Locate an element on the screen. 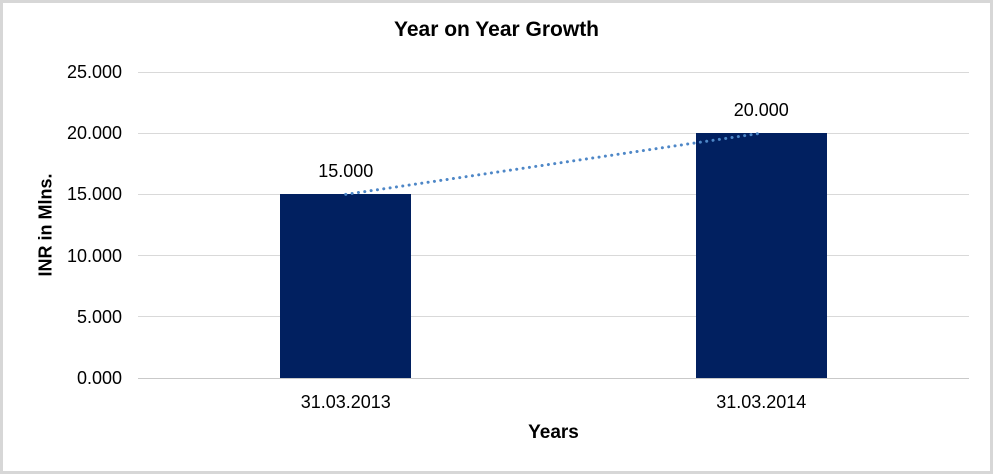 The image size is (993, 474). trendline-path is located at coordinates (553, 163).